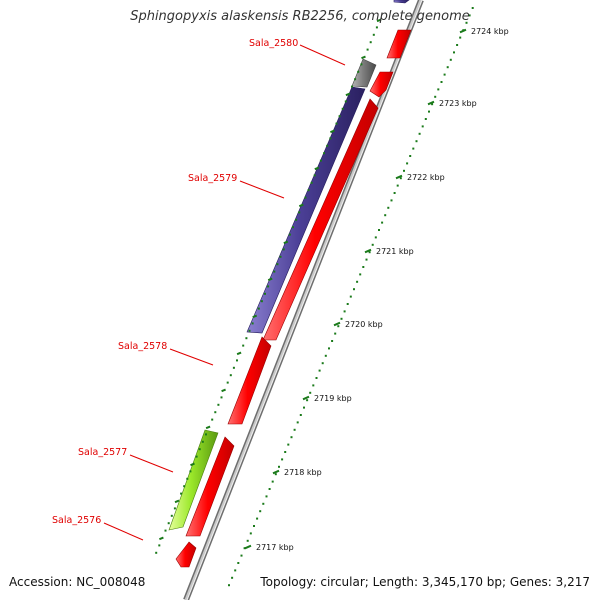 Image resolution: width=600 pixels, height=600 pixels. I want to click on gene-top-forward-b, so click(381, 84).